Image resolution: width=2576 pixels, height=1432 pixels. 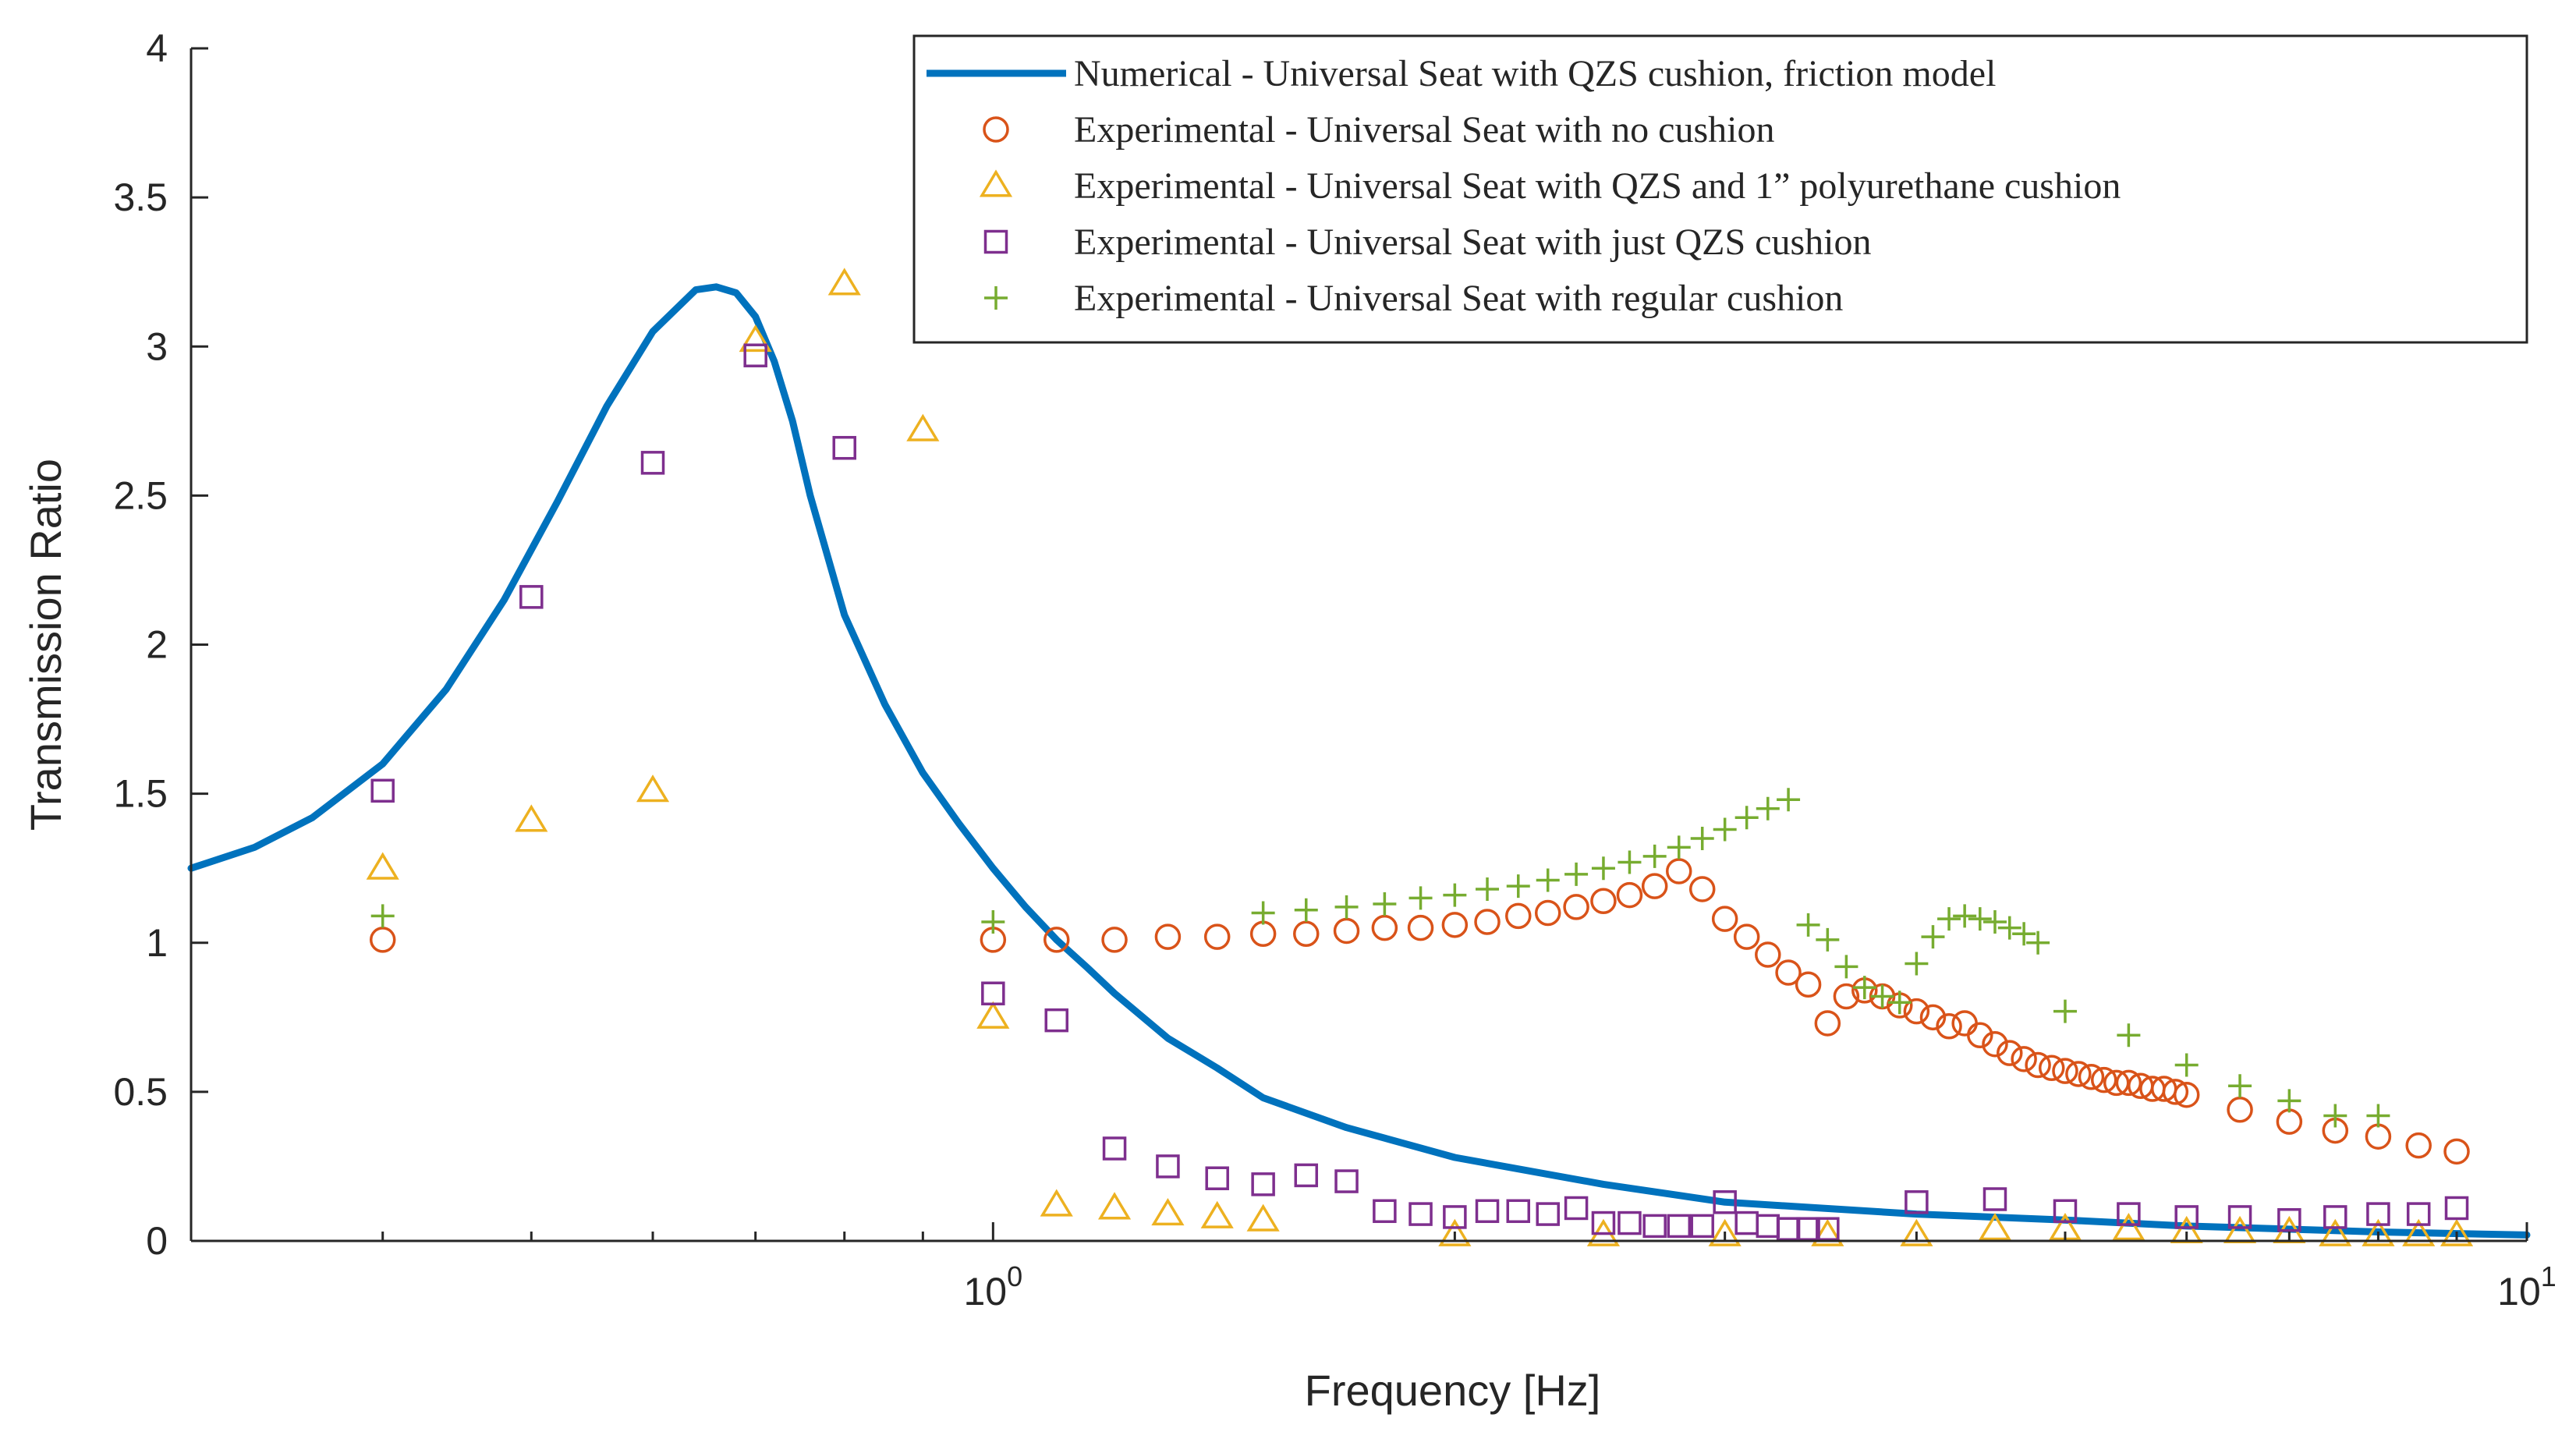 What do you see at coordinates (1453, 1390) in the screenshot?
I see `x-axis-title: Frequency [Hz]` at bounding box center [1453, 1390].